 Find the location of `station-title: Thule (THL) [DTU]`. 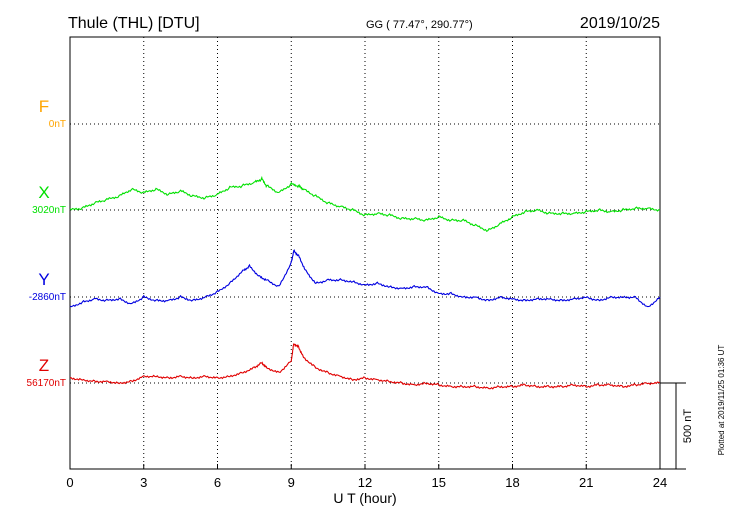

station-title: Thule (THL) [DTU] is located at coordinates (134, 23).